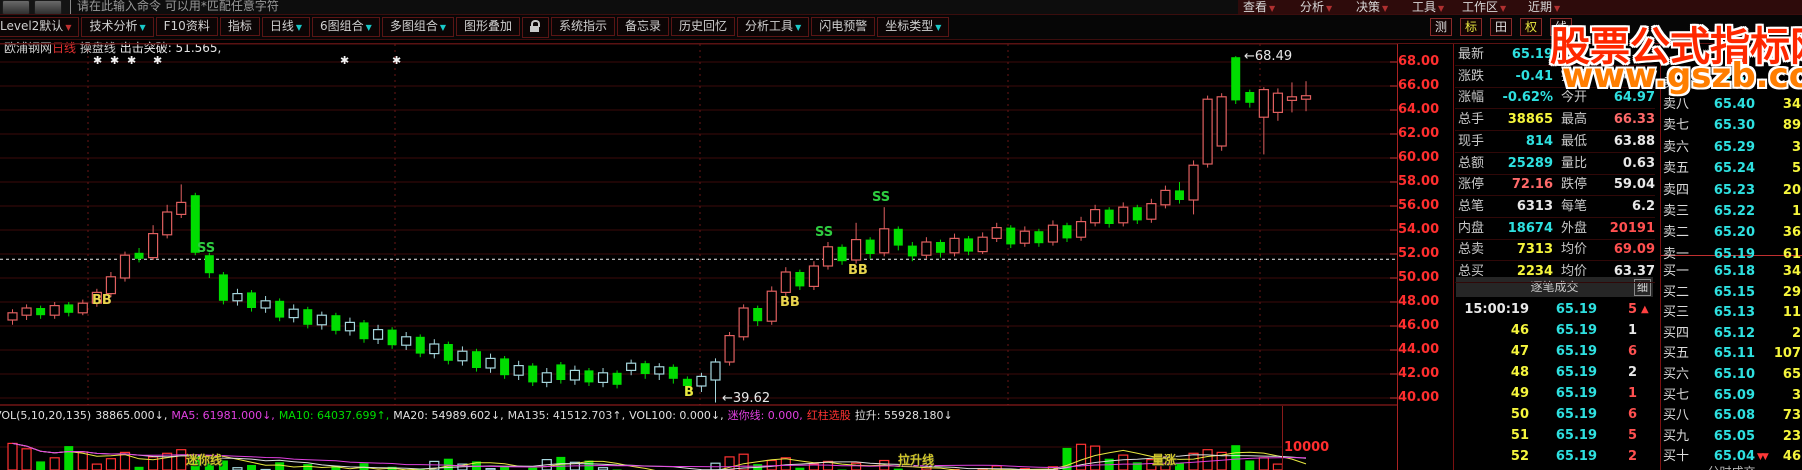 Image resolution: width=1802 pixels, height=470 pixels. What do you see at coordinates (1555, 229) in the screenshot?
I see `quote-row: 内盘 18674 外盘 20191` at bounding box center [1555, 229].